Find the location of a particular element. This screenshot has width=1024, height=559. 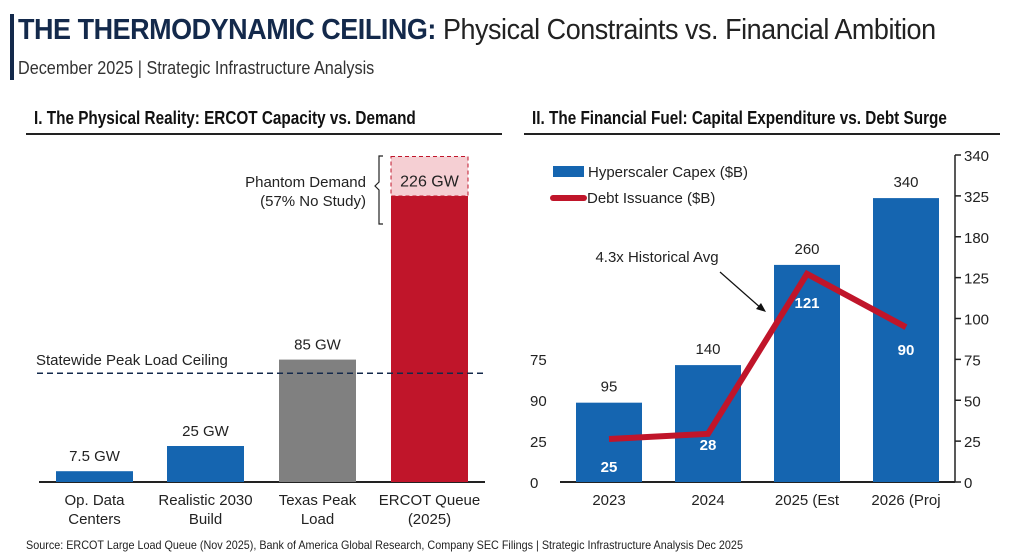

right-y-tick-label: 100 is located at coordinates (976, 320).